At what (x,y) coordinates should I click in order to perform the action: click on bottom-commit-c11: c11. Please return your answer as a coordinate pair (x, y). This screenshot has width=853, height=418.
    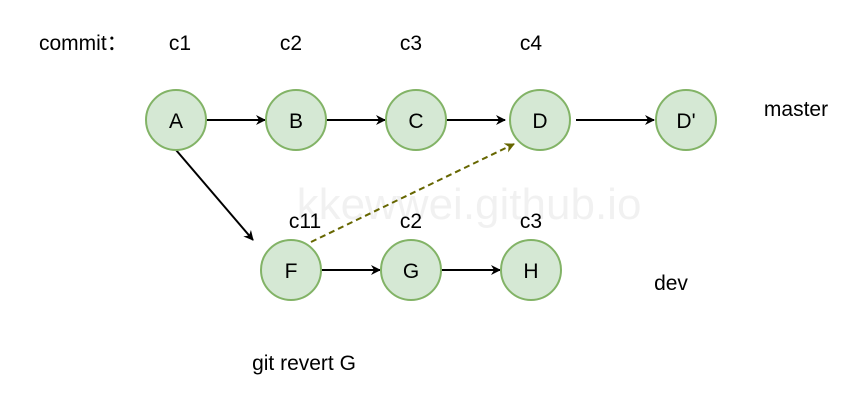
    Looking at the image, I should click on (305, 221).